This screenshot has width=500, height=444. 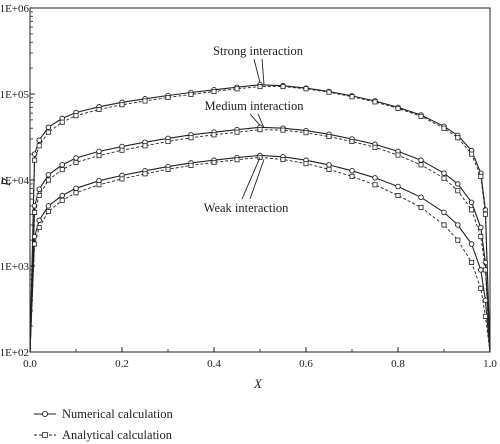 I want to click on annotation-strong-interaction: Strong interaction, so click(x=258, y=64).